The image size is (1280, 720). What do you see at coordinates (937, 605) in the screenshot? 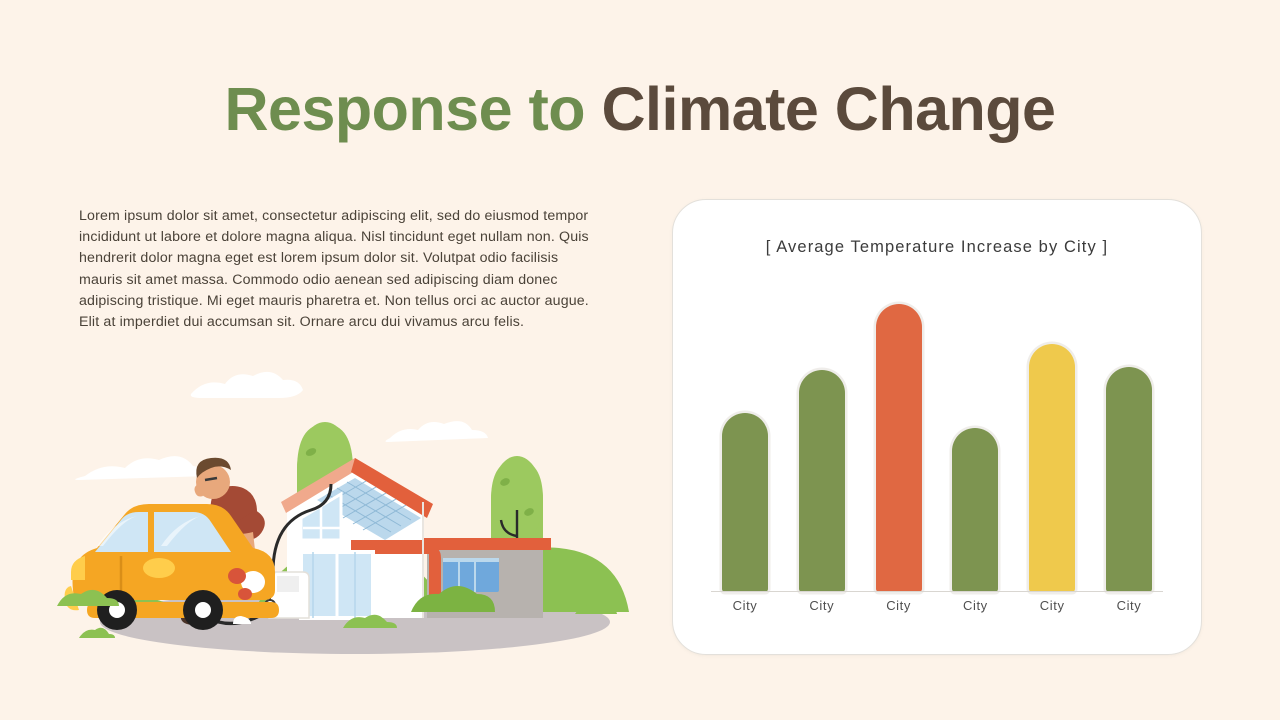
I see `x-axis-tick-labels: City City City City City City` at bounding box center [937, 605].